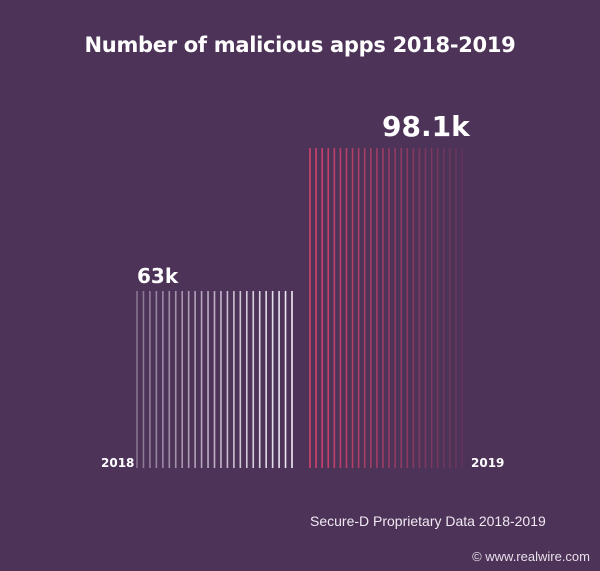  I want to click on data-label-2018: 63k, so click(158, 276).